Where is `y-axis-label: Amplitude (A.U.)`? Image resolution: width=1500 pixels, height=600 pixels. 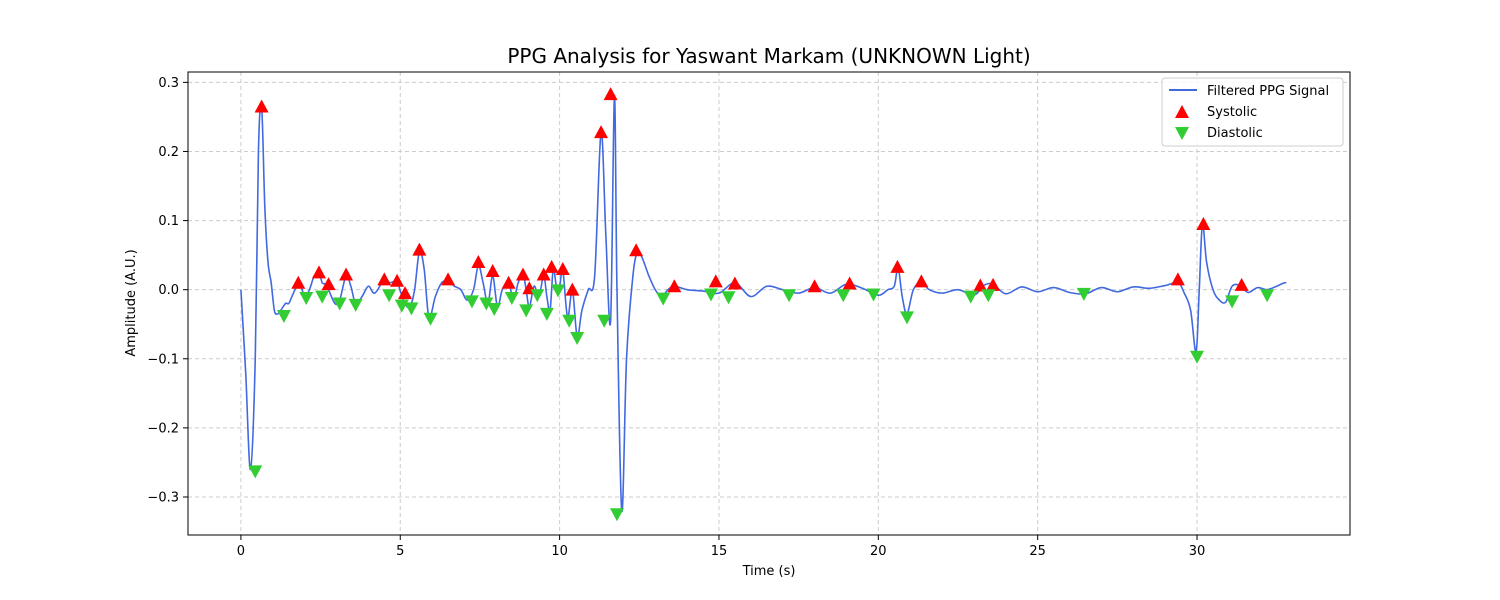 y-axis-label: Amplitude (A.U.) is located at coordinates (131, 302).